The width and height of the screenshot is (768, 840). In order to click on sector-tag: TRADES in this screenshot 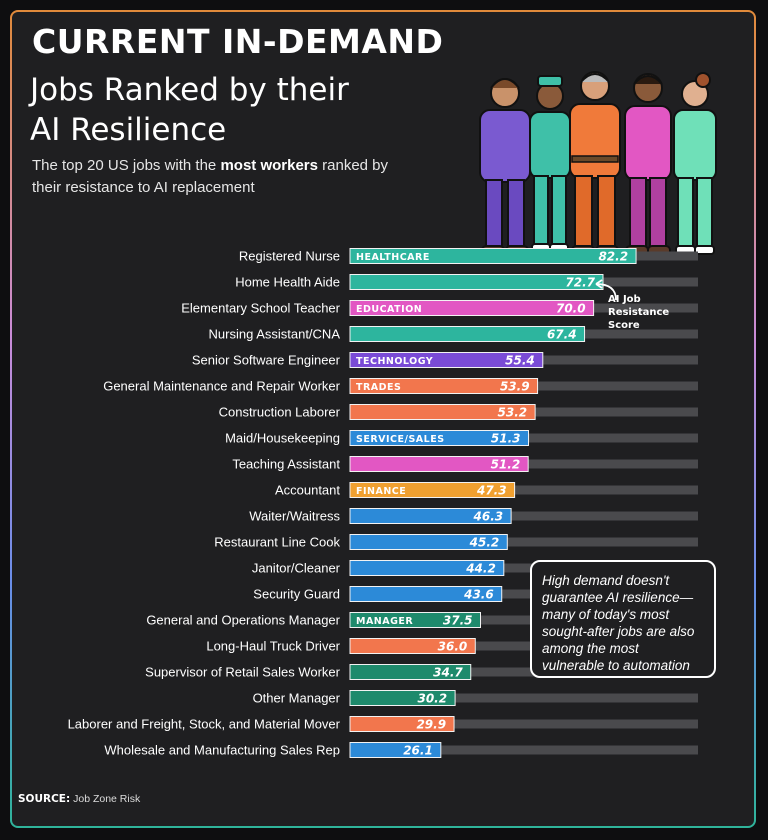, I will do `click(378, 387)`.